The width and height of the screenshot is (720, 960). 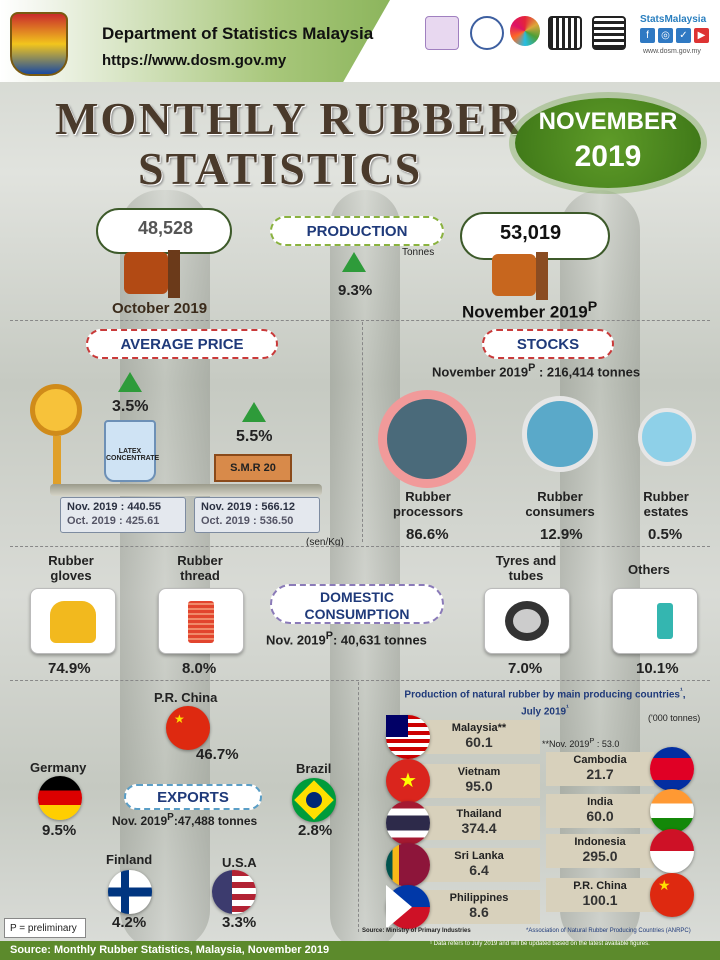 What do you see at coordinates (58, 767) in the screenshot?
I see `export-country: Germany` at bounding box center [58, 767].